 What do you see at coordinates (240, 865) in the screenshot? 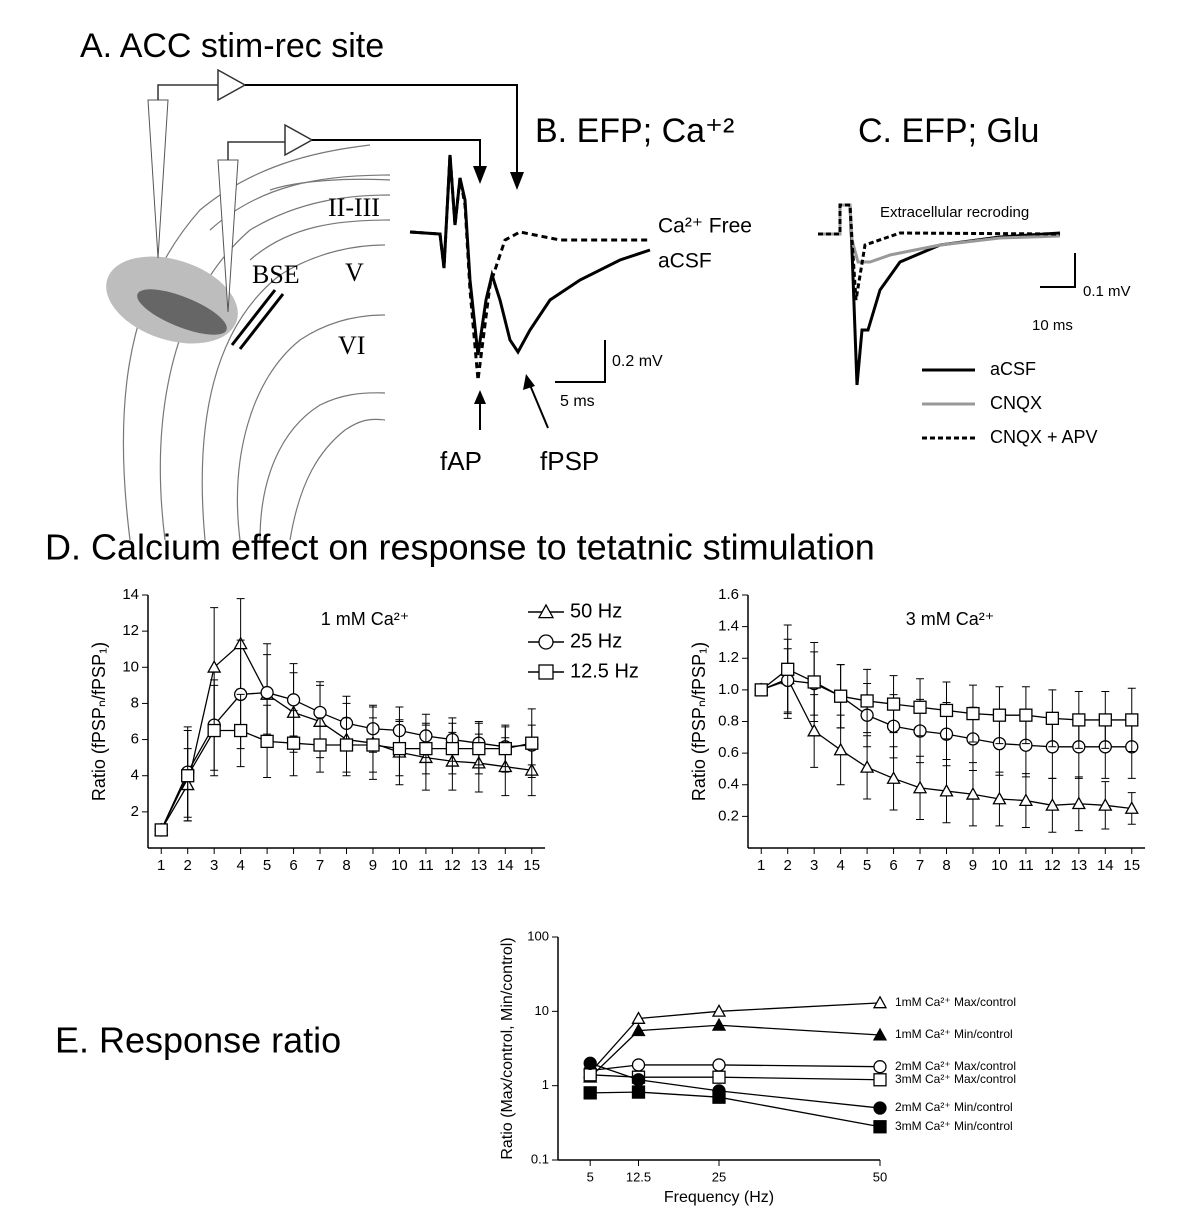
I see `x-tick-label: 4` at bounding box center [240, 865].